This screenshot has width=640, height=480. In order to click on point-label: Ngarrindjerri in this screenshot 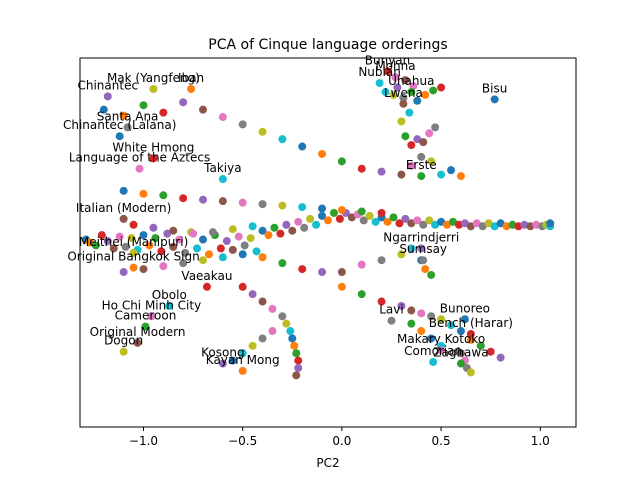, I will do `click(421, 237)`.